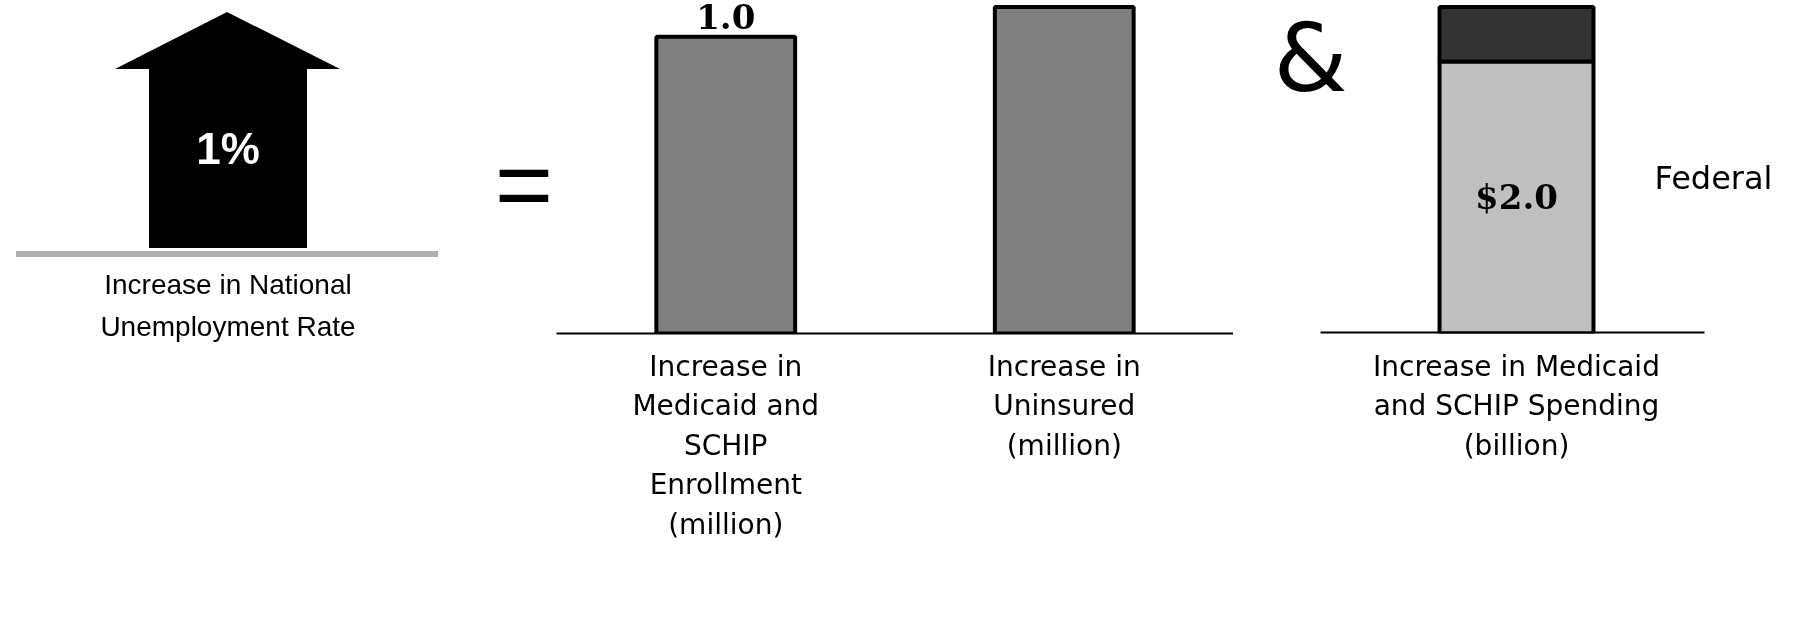 The image size is (1799, 619). What do you see at coordinates (1064, 405) in the screenshot?
I see `x-tick-label: Increase in Uninsured (million)` at bounding box center [1064, 405].